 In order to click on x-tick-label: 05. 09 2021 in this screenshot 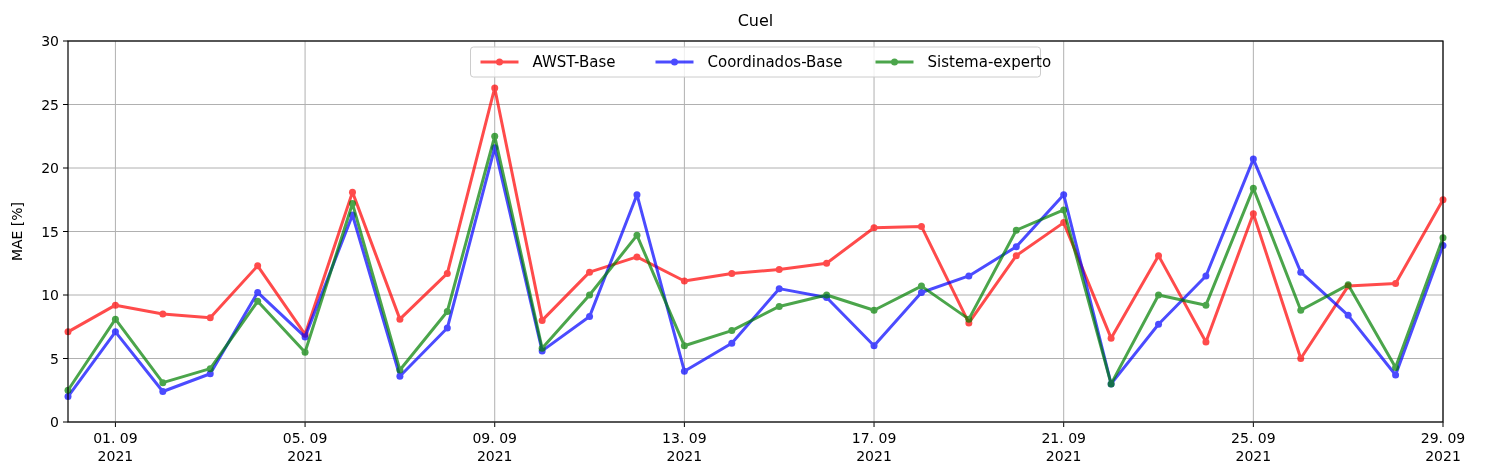, I will do `click(305, 447)`.